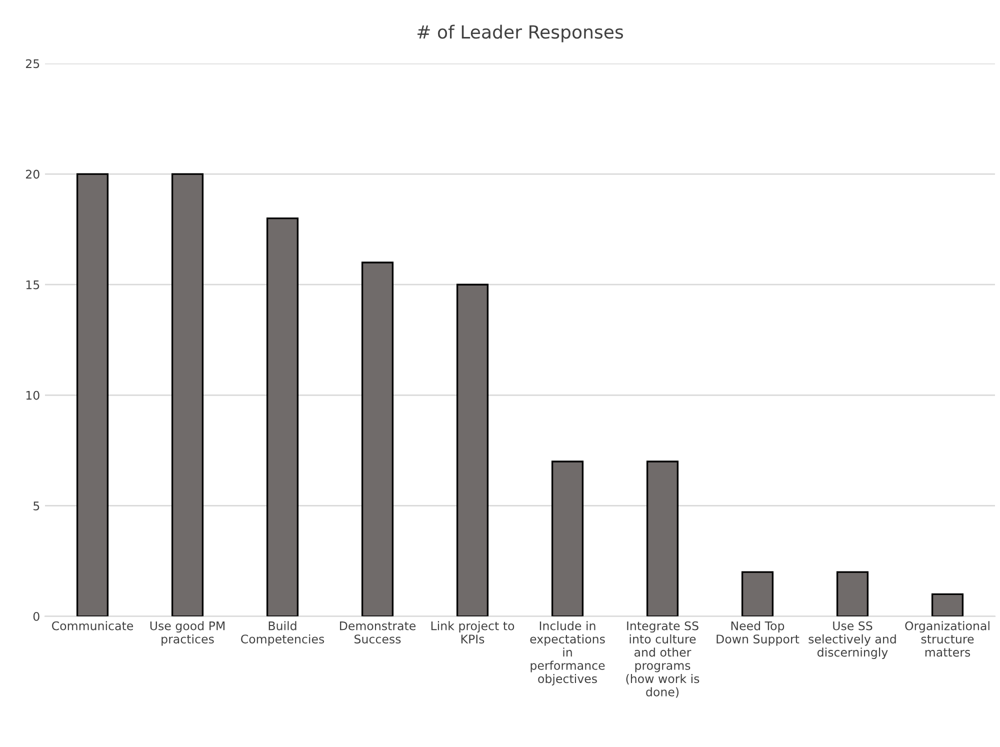  Describe the element at coordinates (758, 633) in the screenshot. I see `x-tick-label: Need Top Down Support` at that location.